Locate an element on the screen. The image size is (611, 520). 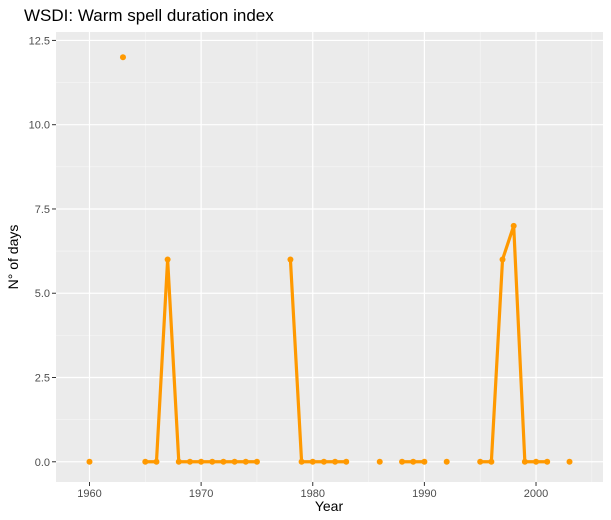
y-tick-label: 7.5 is located at coordinates (42, 210).